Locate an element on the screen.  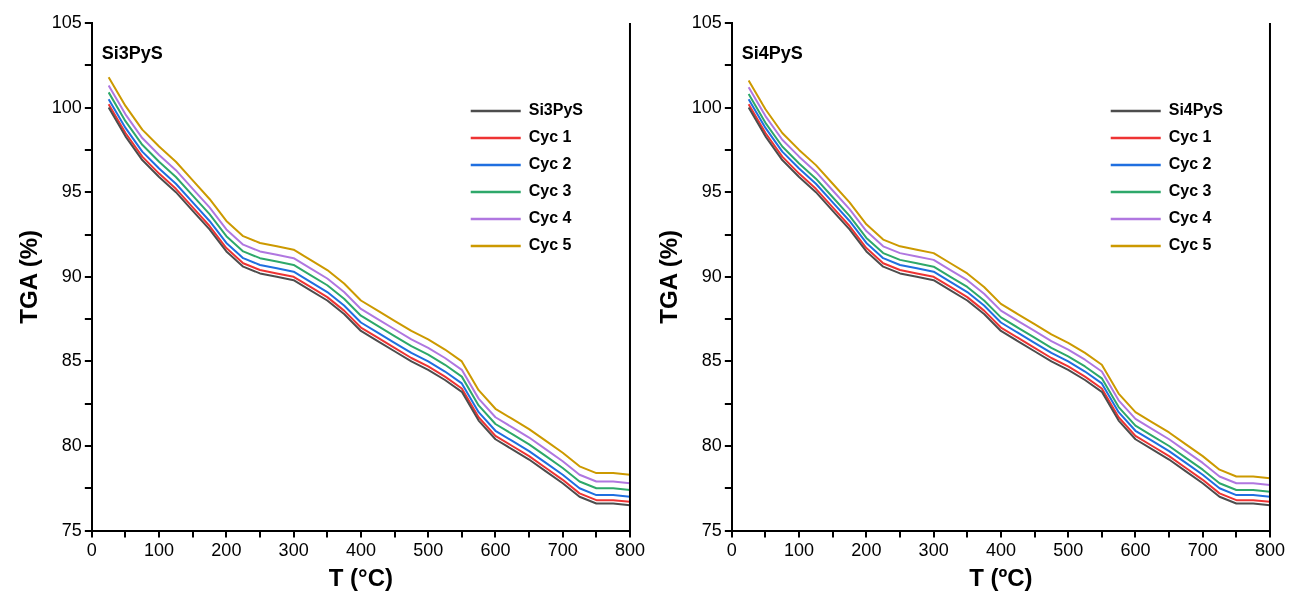
x-axis-title: T (°C) is located at coordinates (361, 578).